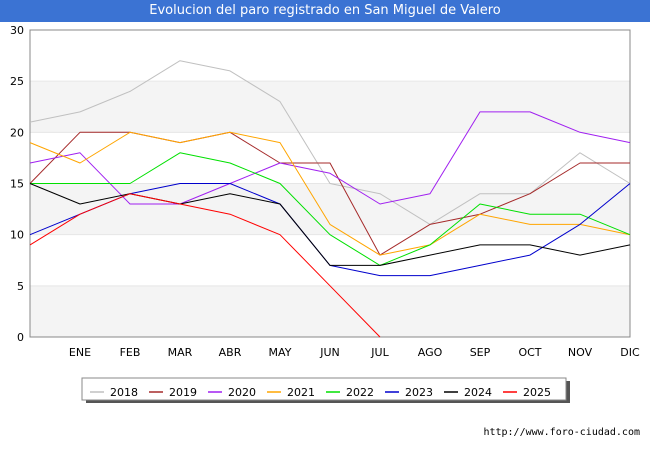 The height and width of the screenshot is (450, 650). Describe the element at coordinates (183, 392) in the screenshot. I see `legend-label-2019: 2019` at that location.